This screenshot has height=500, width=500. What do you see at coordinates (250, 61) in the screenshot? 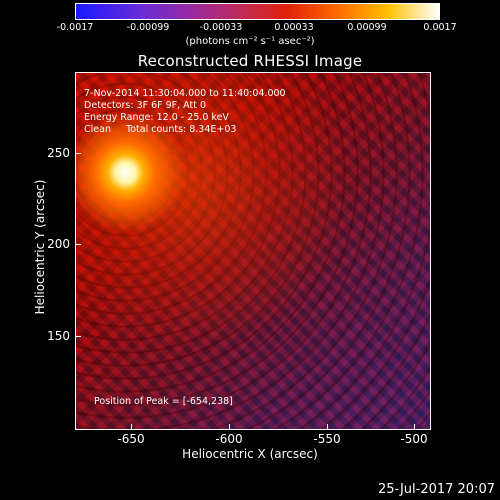
I see `image-title: Reconstructed RHESSI Image` at bounding box center [250, 61].